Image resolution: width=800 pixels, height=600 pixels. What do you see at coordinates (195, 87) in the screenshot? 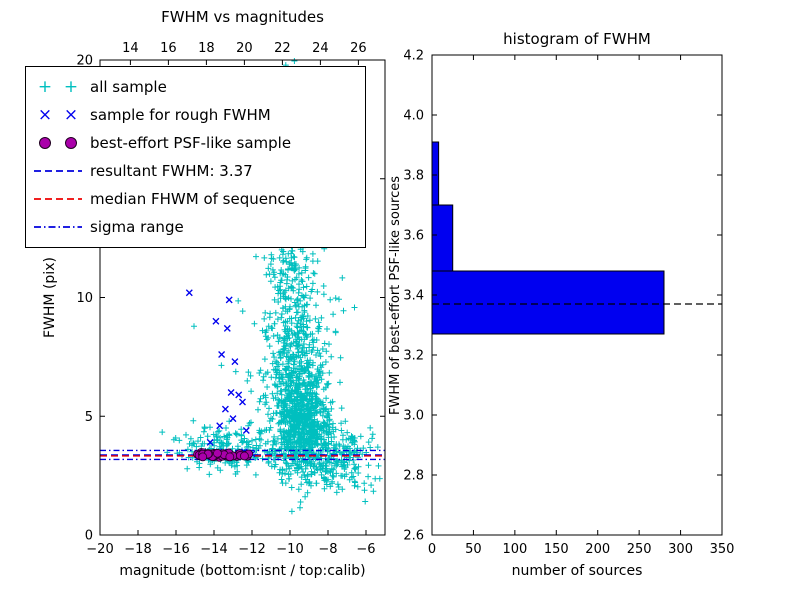
I see `legend-item-all-sample: + + all sample` at bounding box center [195, 87].